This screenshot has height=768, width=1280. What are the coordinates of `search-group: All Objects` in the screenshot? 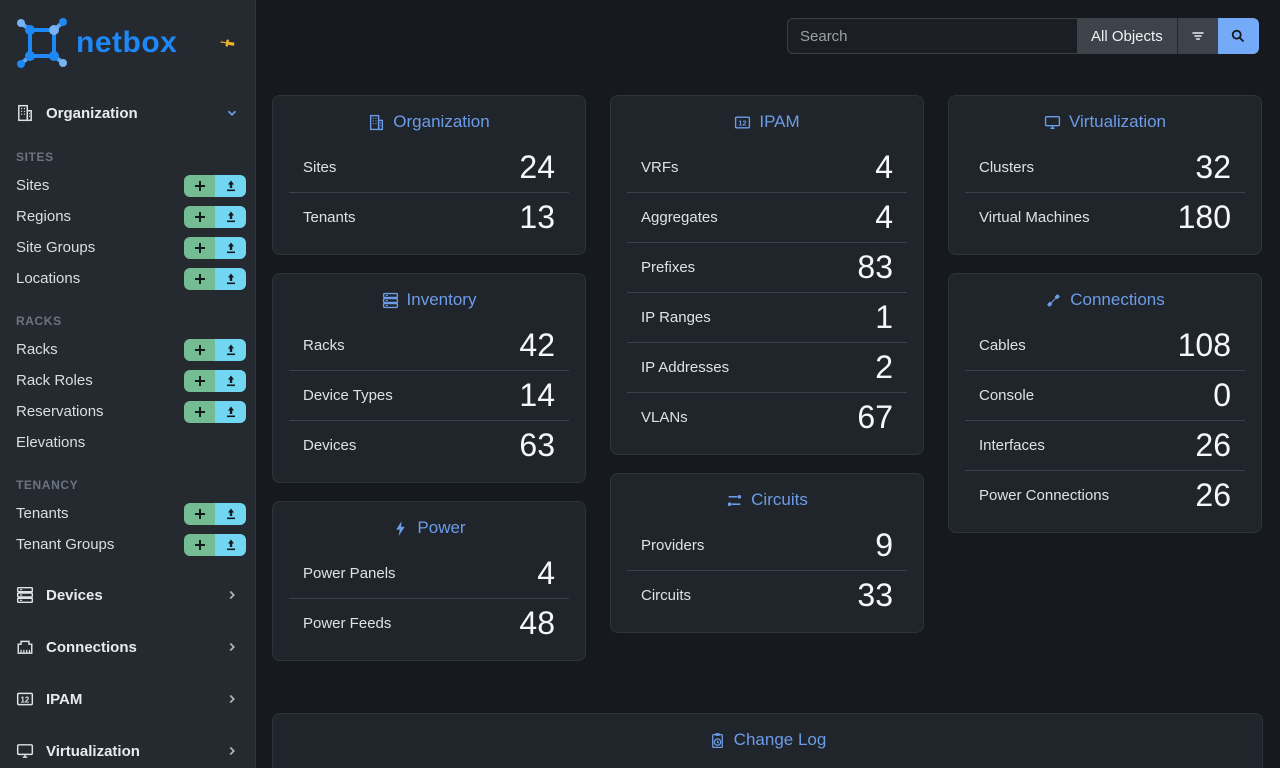 It's located at (1023, 36).